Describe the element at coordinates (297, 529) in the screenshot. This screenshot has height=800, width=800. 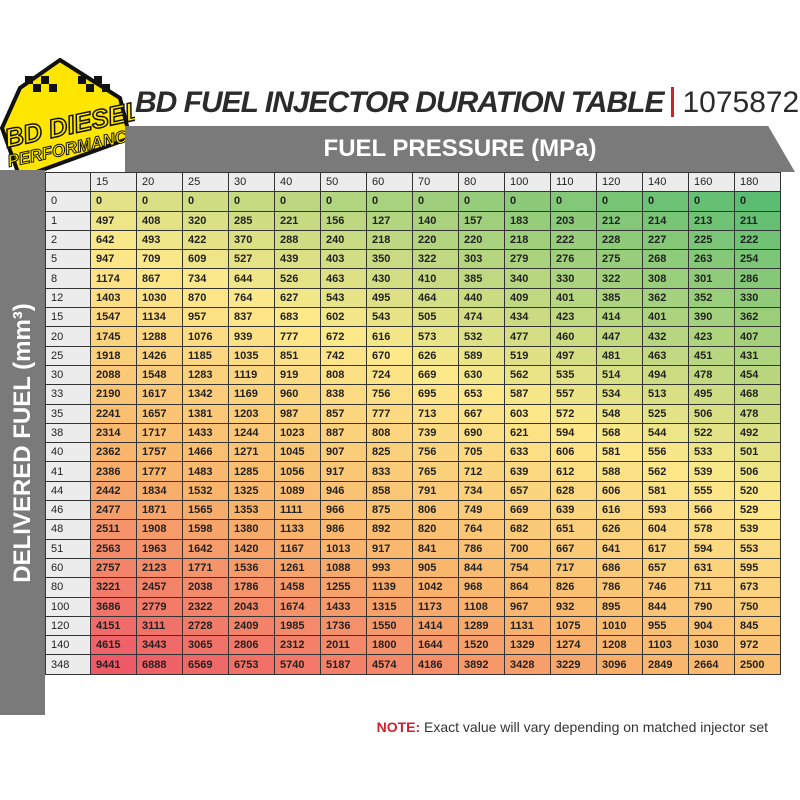
I see `table-cell: 1133` at that location.